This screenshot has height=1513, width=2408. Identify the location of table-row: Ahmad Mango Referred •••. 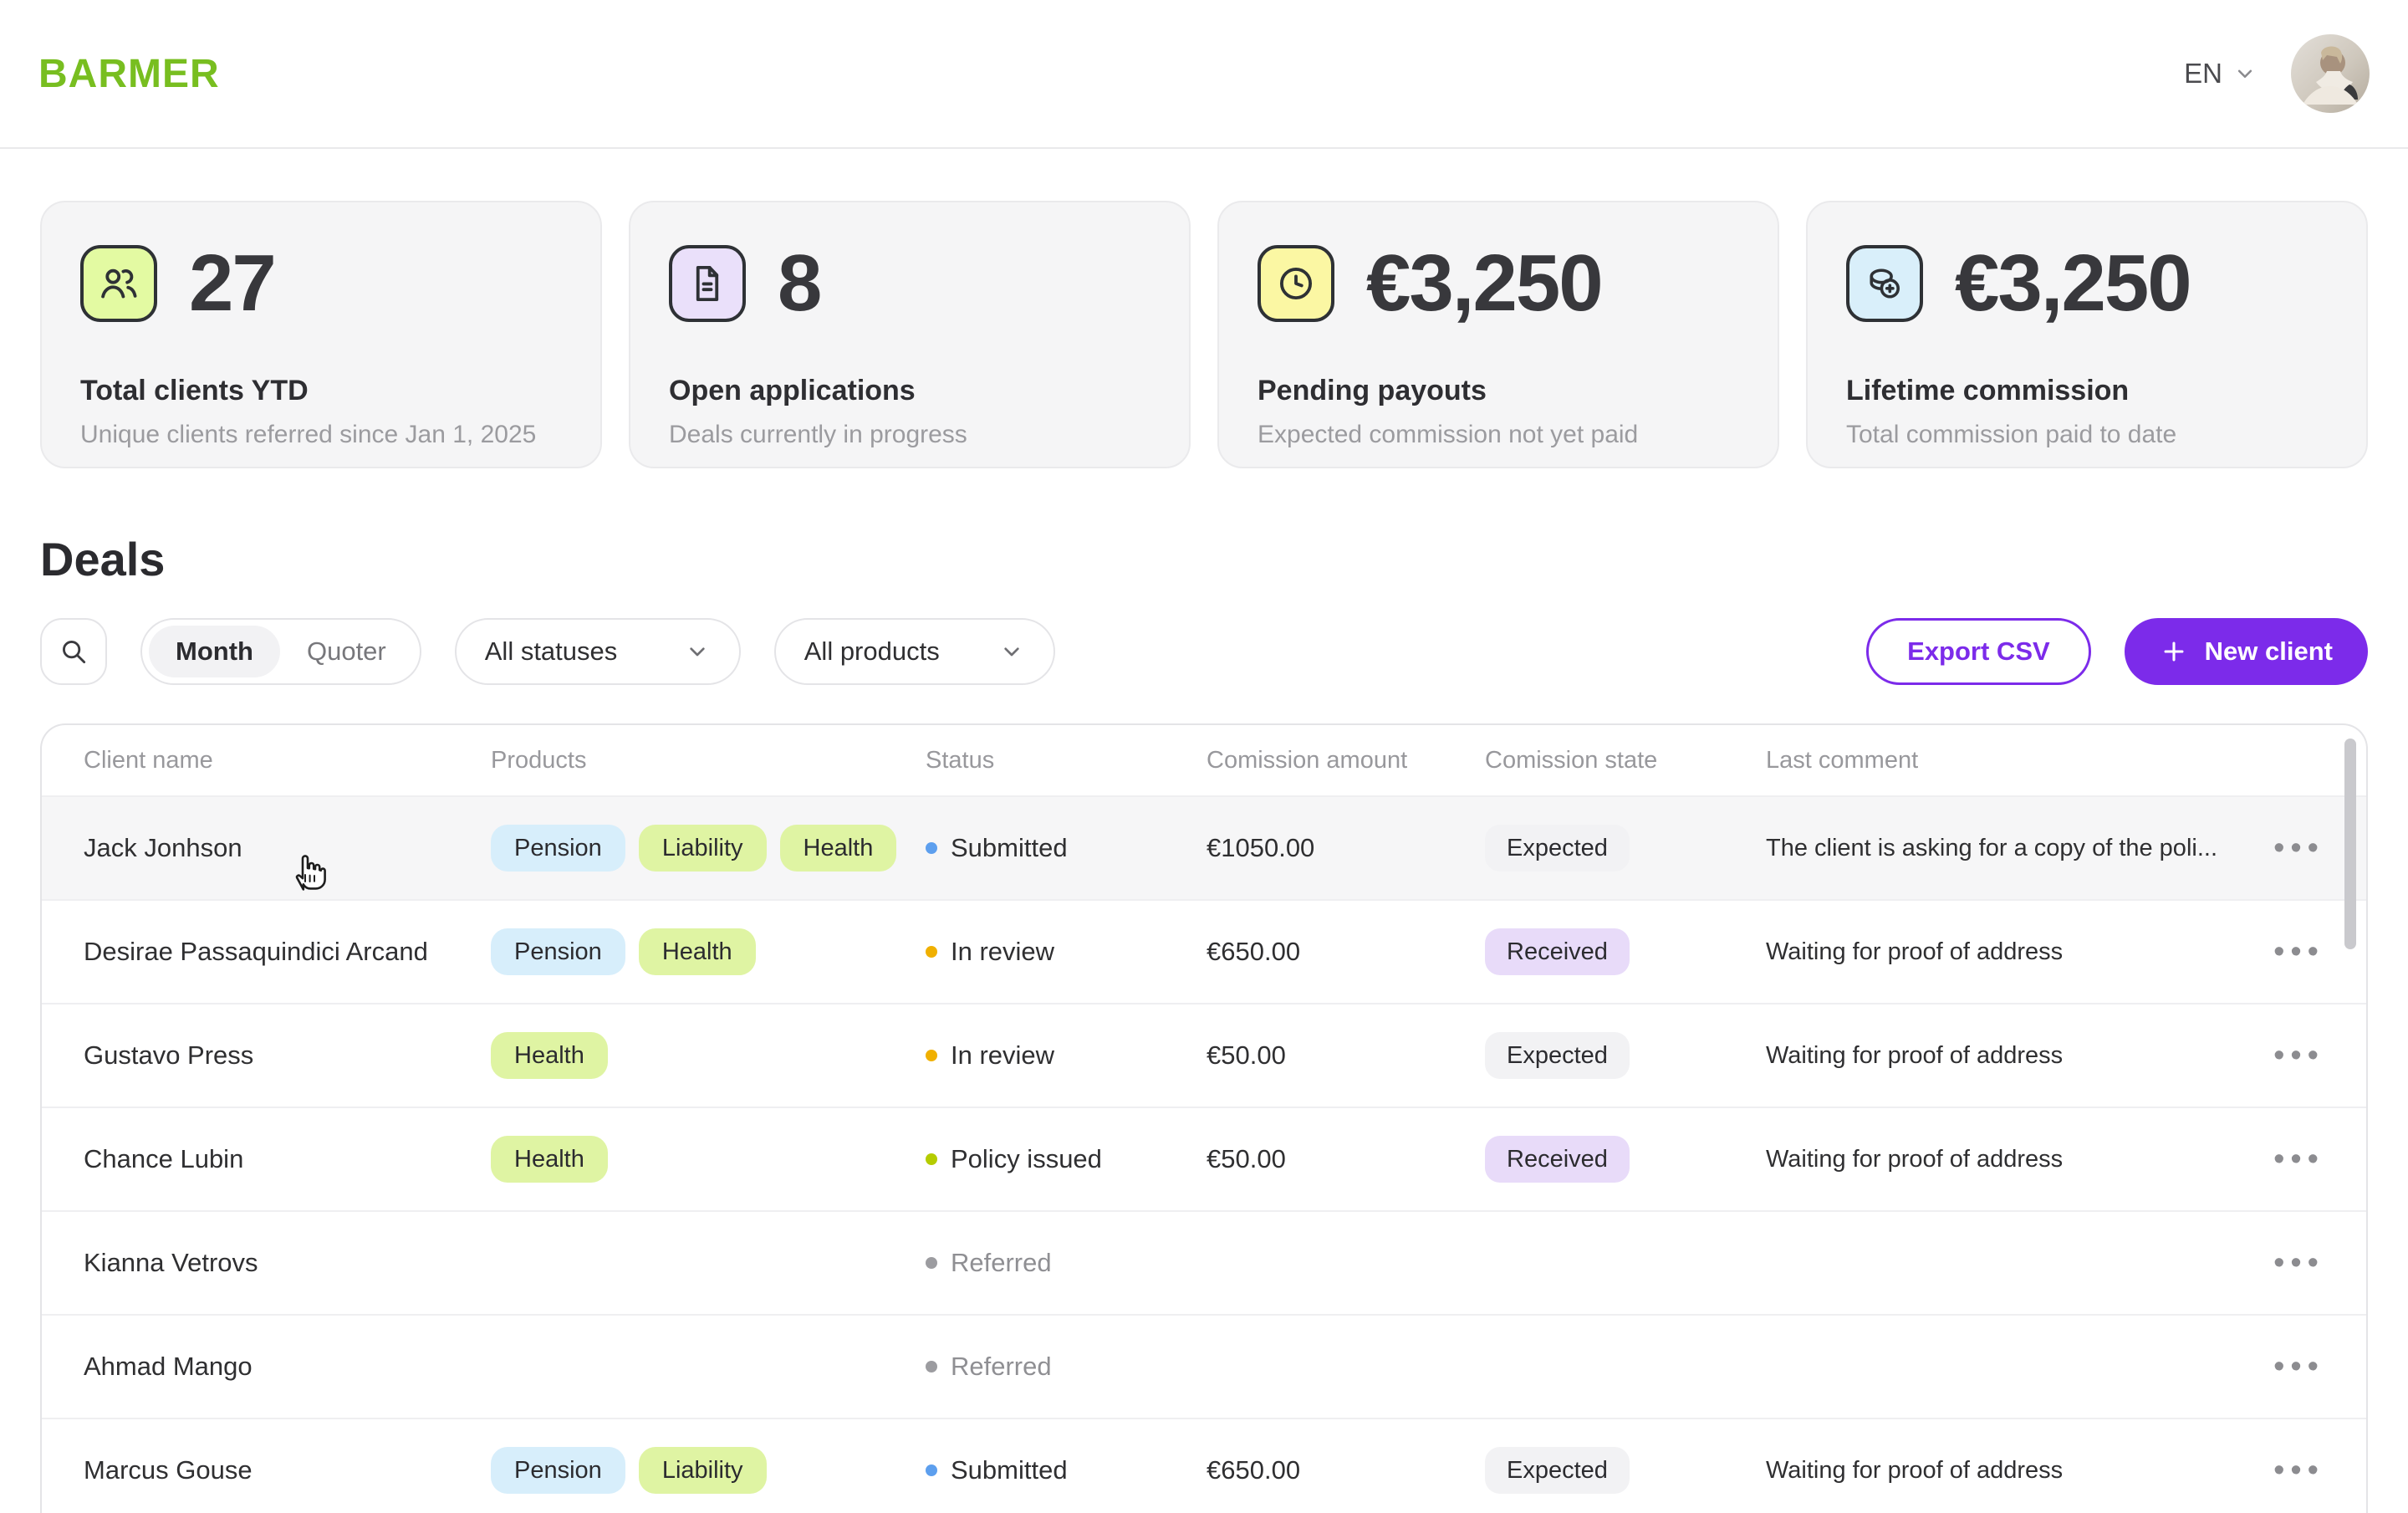
(1204, 1366).